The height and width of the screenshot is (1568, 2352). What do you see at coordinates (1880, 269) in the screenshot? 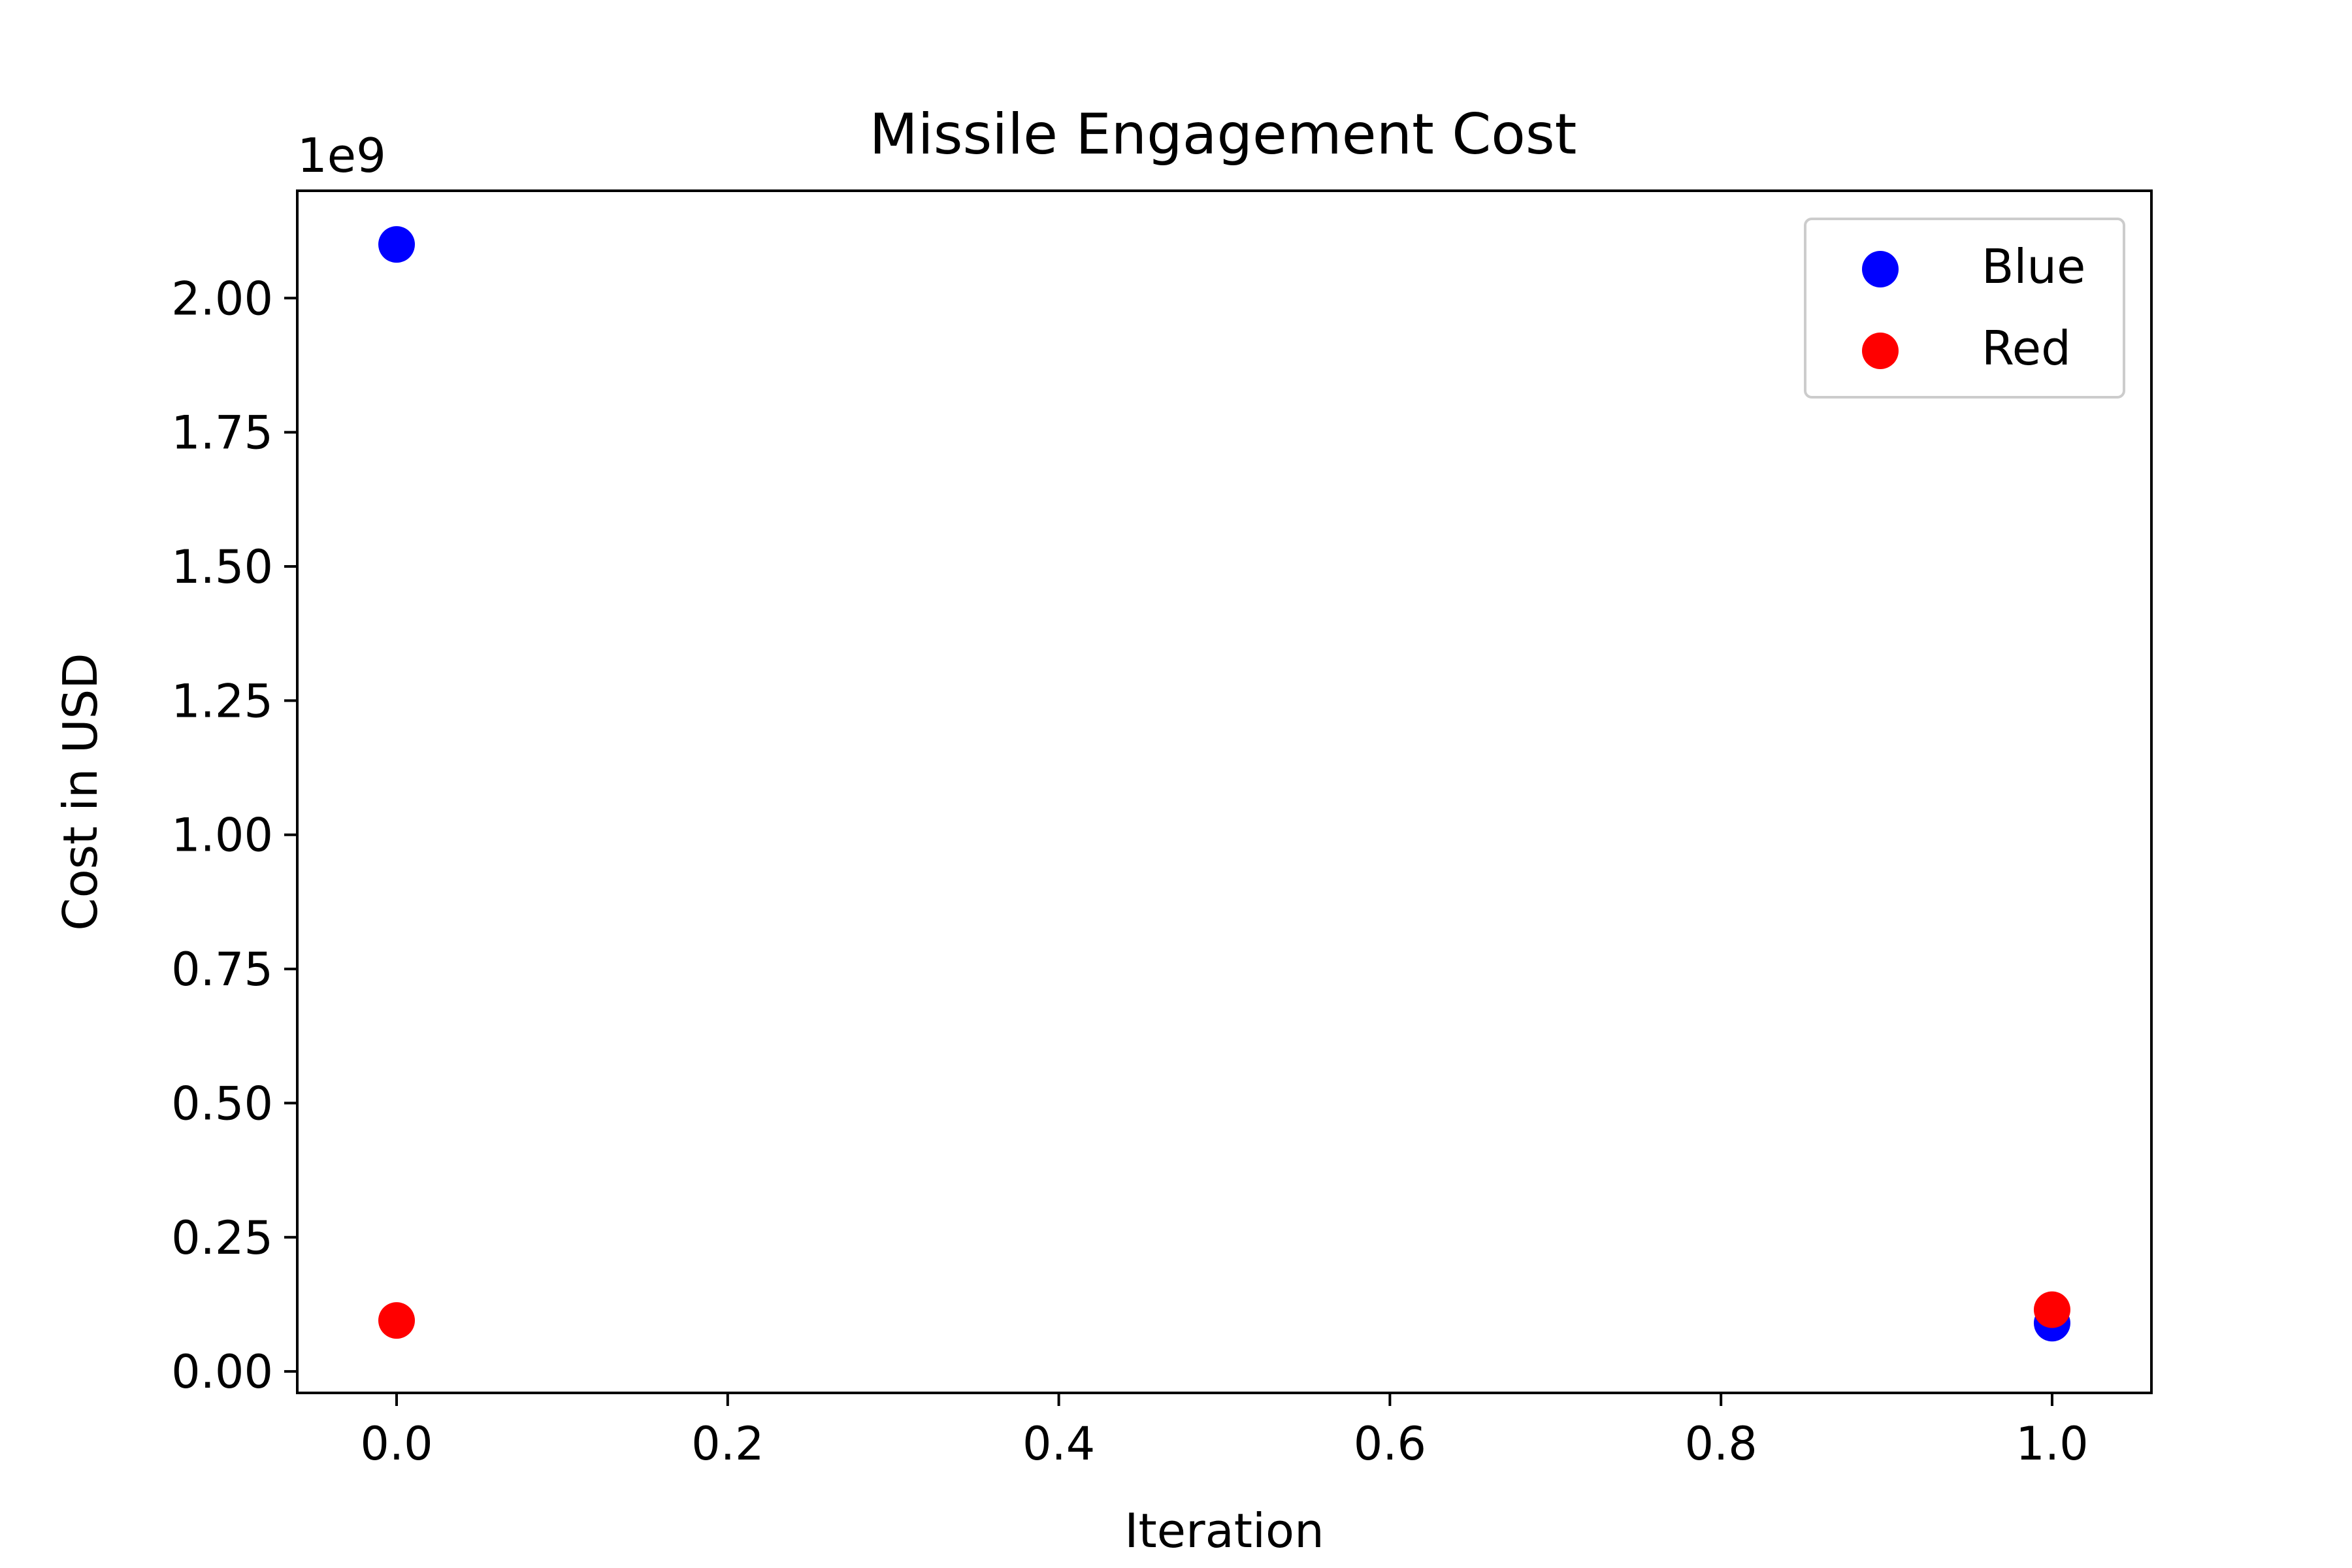
I see `legend-marker-blue` at bounding box center [1880, 269].